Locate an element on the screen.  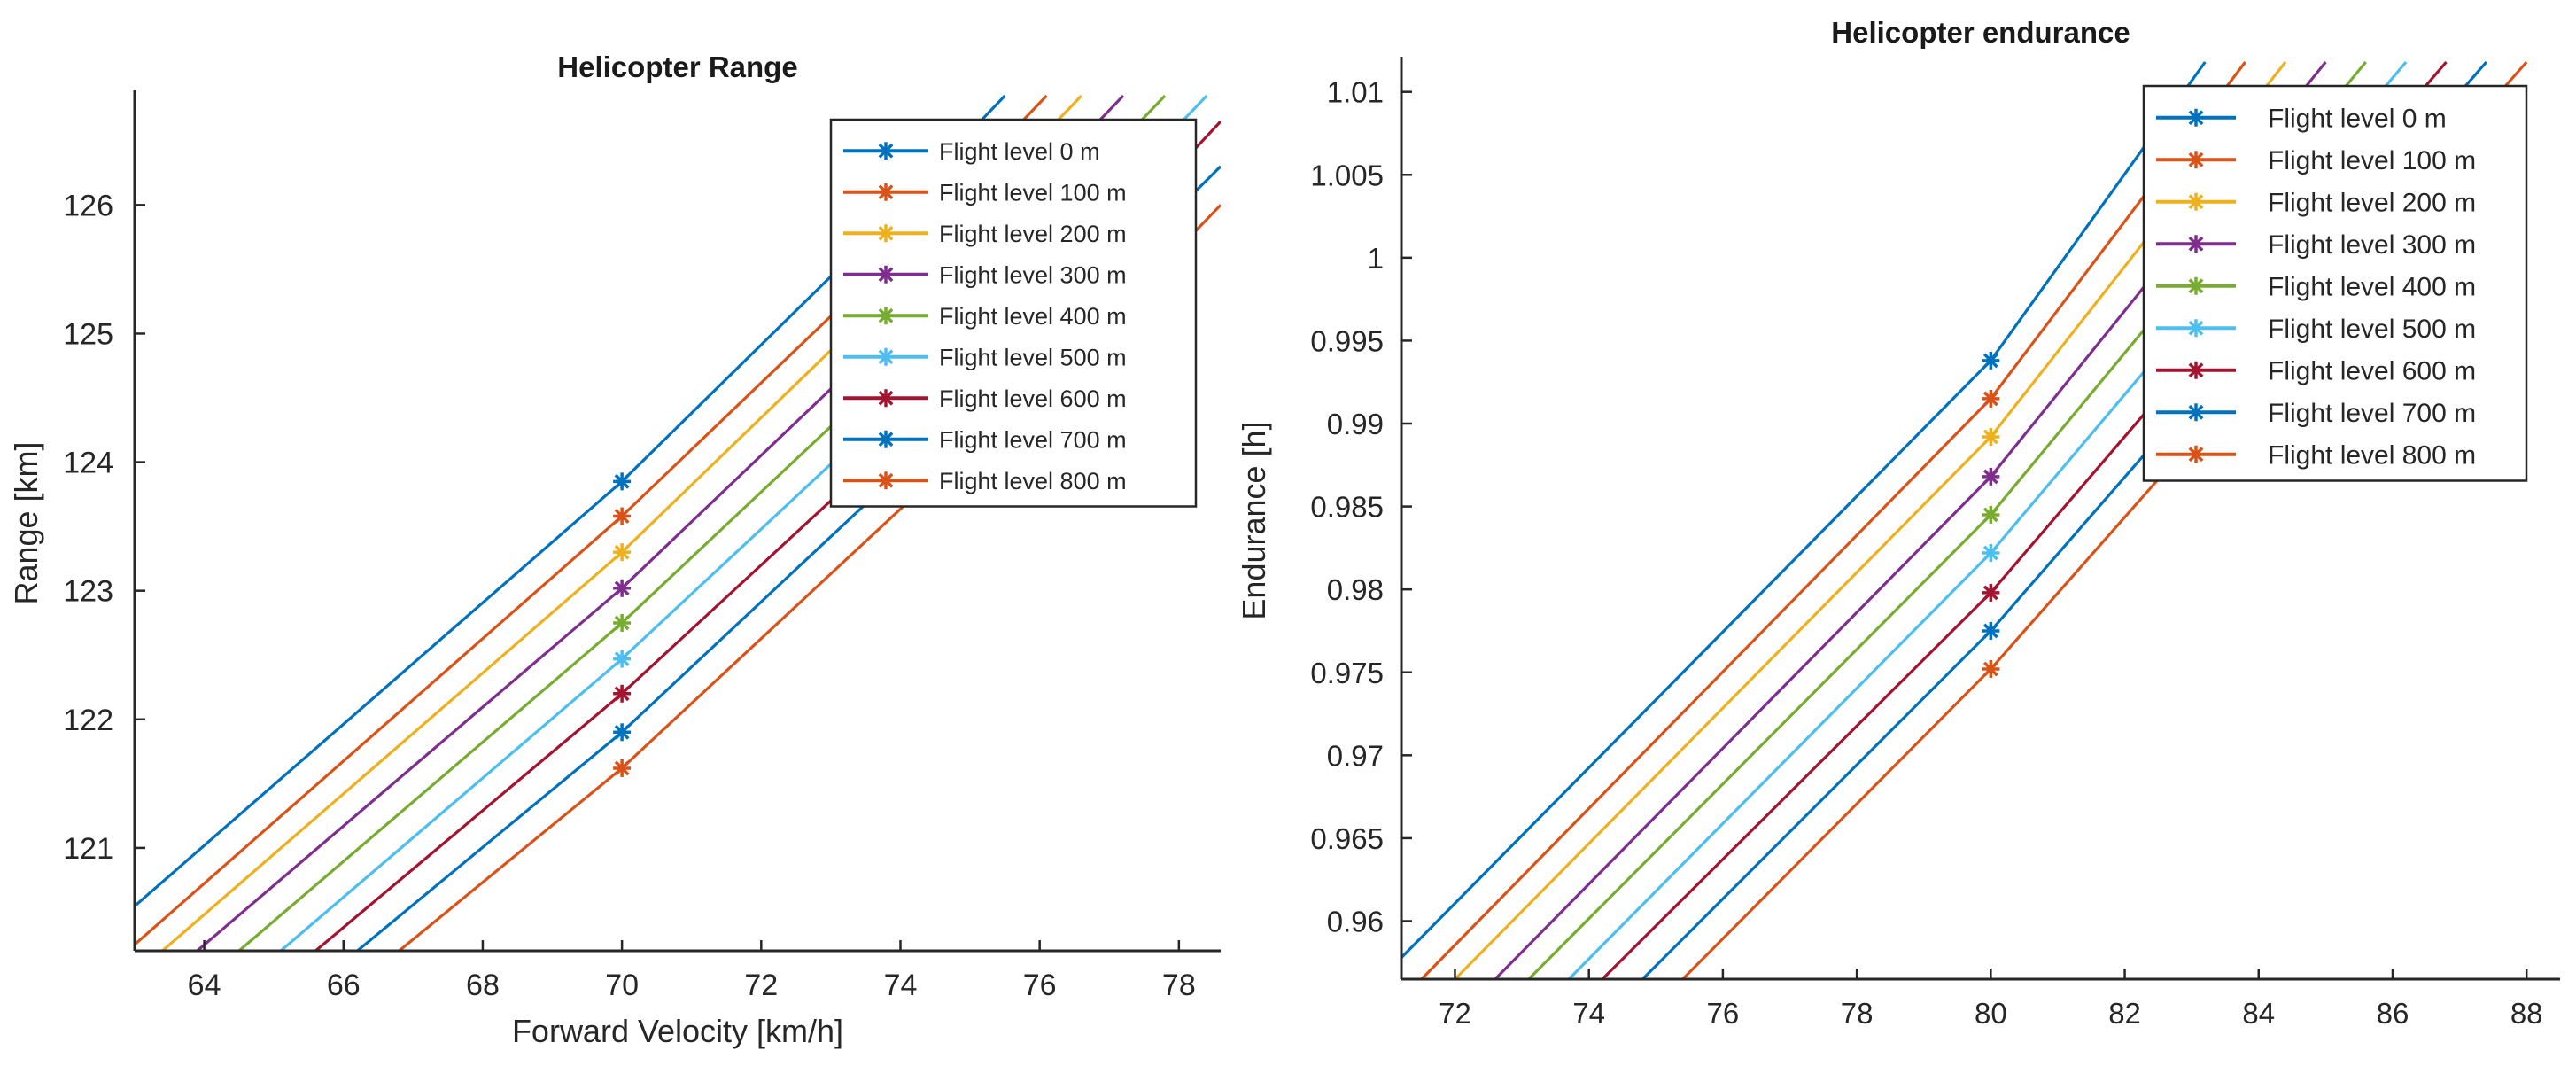
data-point-4-d2 is located at coordinates (622, 623).